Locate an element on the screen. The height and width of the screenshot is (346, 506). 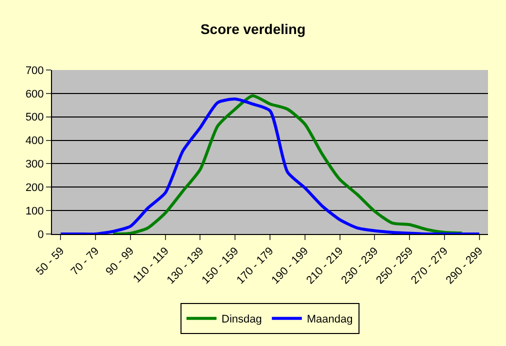
y-tick-label: 600 is located at coordinates (34, 94).